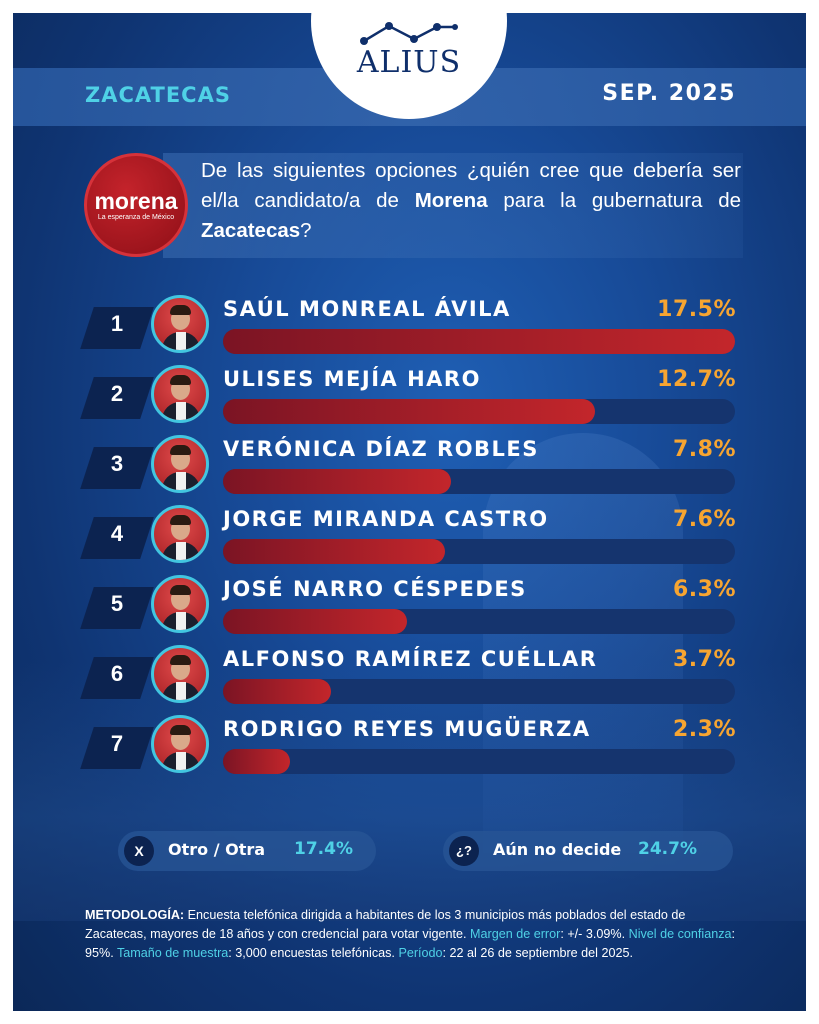 This screenshot has height=1024, width=819. I want to click on candidate-percentage: 12.7%, so click(696, 379).